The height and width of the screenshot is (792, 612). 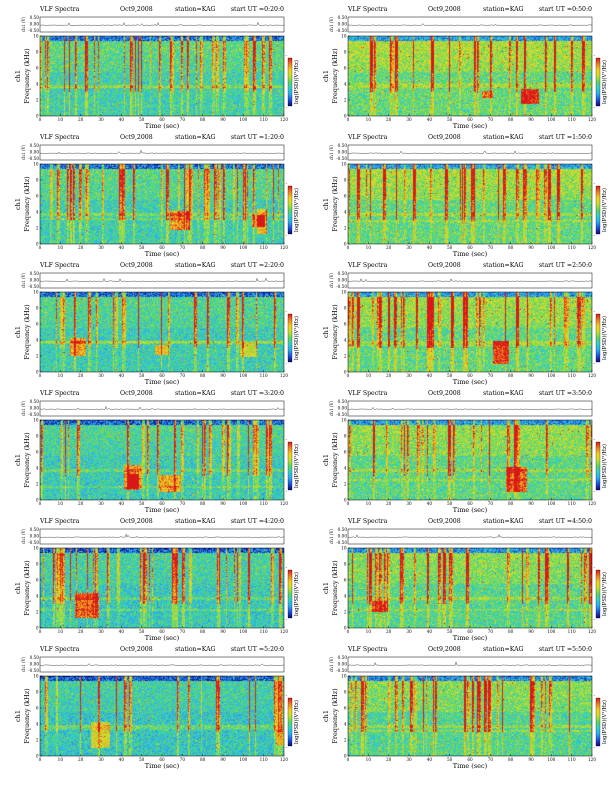 What do you see at coordinates (203, 759) in the screenshot?
I see `x-tick-label: 80` at bounding box center [203, 759].